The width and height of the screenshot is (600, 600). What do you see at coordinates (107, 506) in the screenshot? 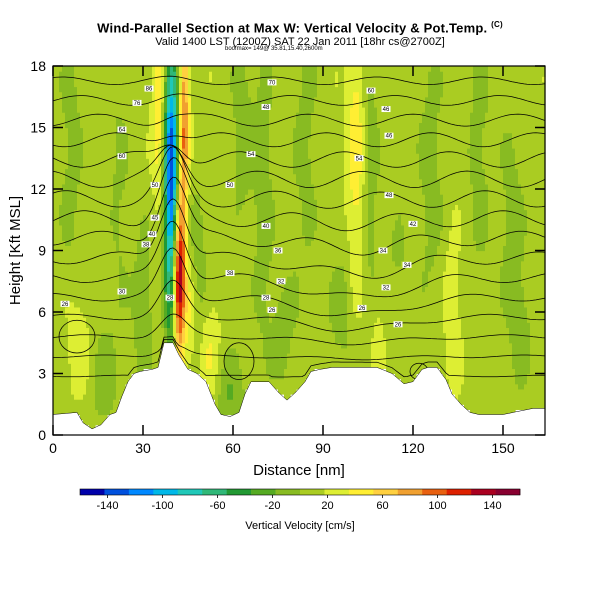
I see `colorbar-tick-label: -140` at bounding box center [107, 506].